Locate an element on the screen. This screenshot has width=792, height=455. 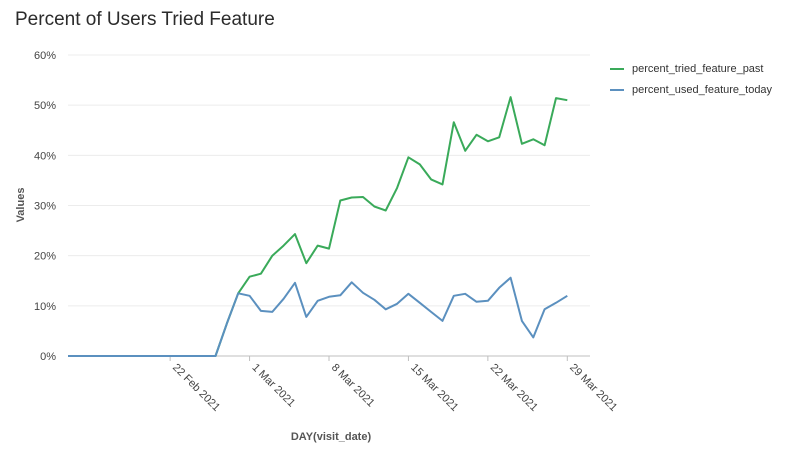
x-tick-label: 22 Mar 2021 is located at coordinates (514, 388).